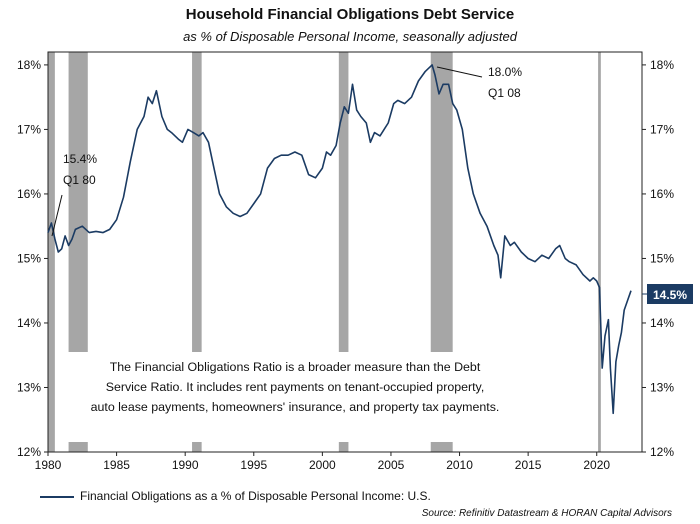 The height and width of the screenshot is (524, 700). Describe the element at coordinates (29, 323) in the screenshot. I see `y-tick-label: 14%` at that location.